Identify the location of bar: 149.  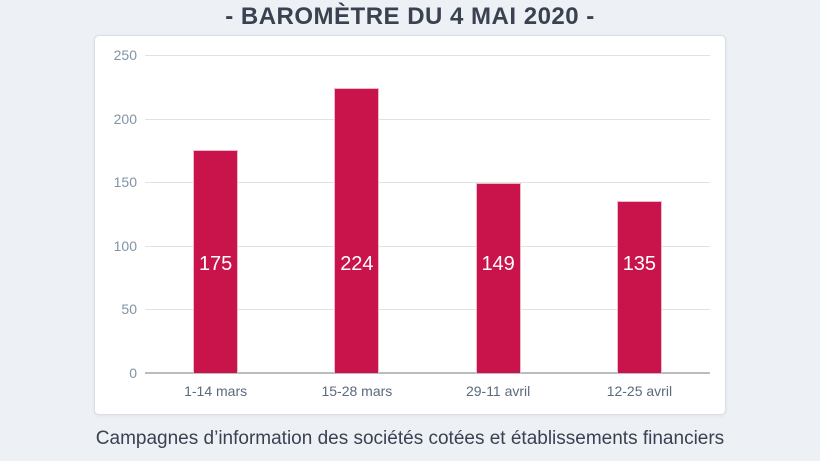
(498, 278).